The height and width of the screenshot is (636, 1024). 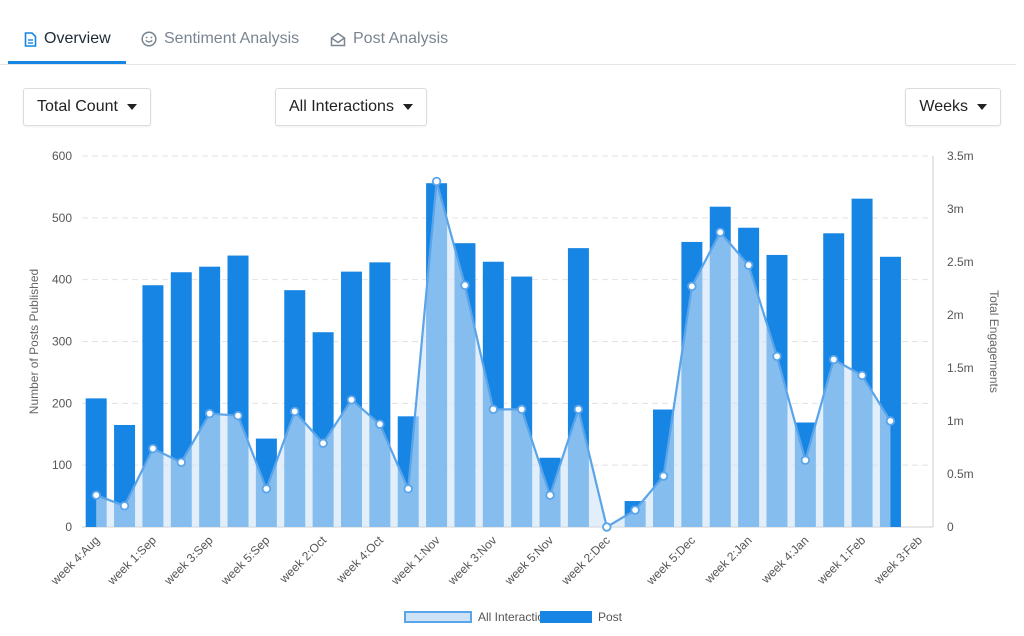 What do you see at coordinates (471, 560) in the screenshot?
I see `x-tick-label: week 3:Nov` at bounding box center [471, 560].